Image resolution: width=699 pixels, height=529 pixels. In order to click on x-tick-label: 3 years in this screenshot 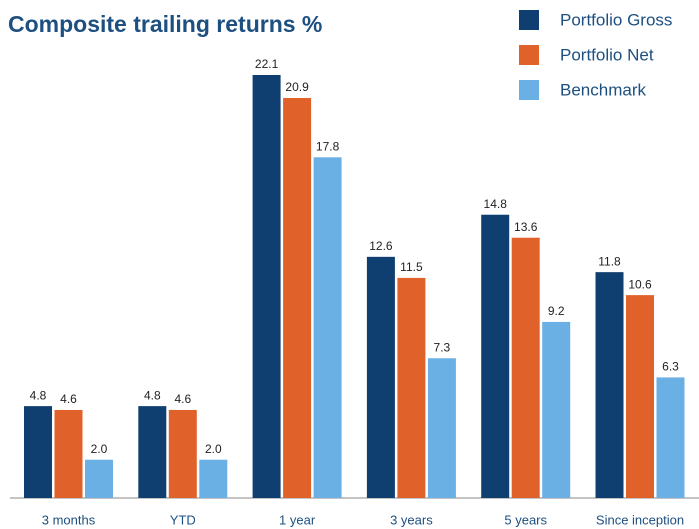, I will do `click(411, 519)`.